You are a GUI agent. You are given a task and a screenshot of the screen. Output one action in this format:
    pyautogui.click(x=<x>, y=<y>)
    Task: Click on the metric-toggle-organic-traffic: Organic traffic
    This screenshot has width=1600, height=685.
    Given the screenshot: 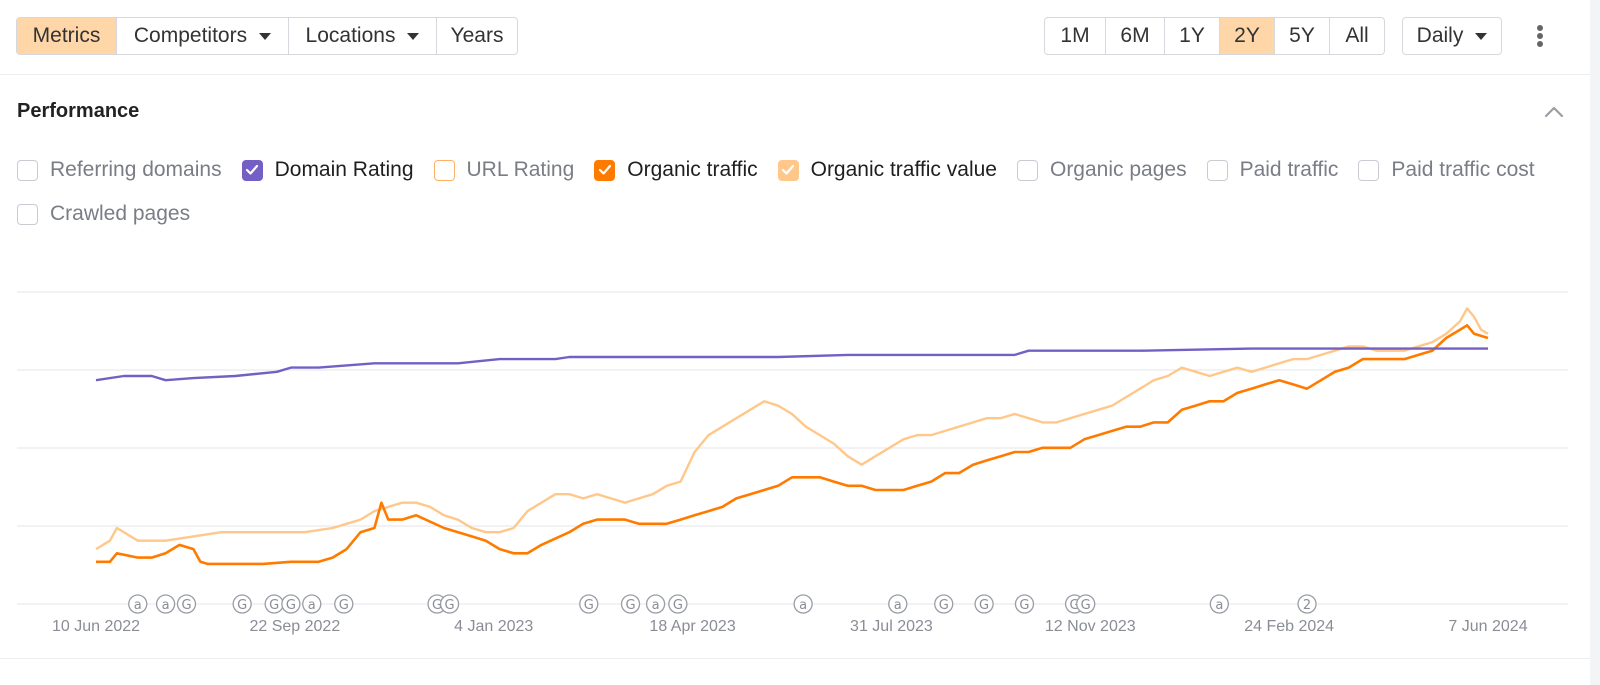 What is the action you would take?
    pyautogui.click(x=676, y=170)
    